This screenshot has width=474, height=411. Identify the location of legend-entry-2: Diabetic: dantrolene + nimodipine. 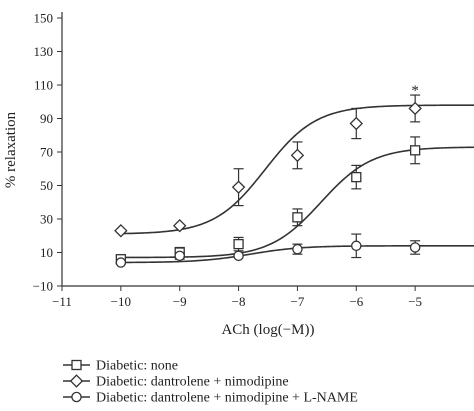
(176, 382).